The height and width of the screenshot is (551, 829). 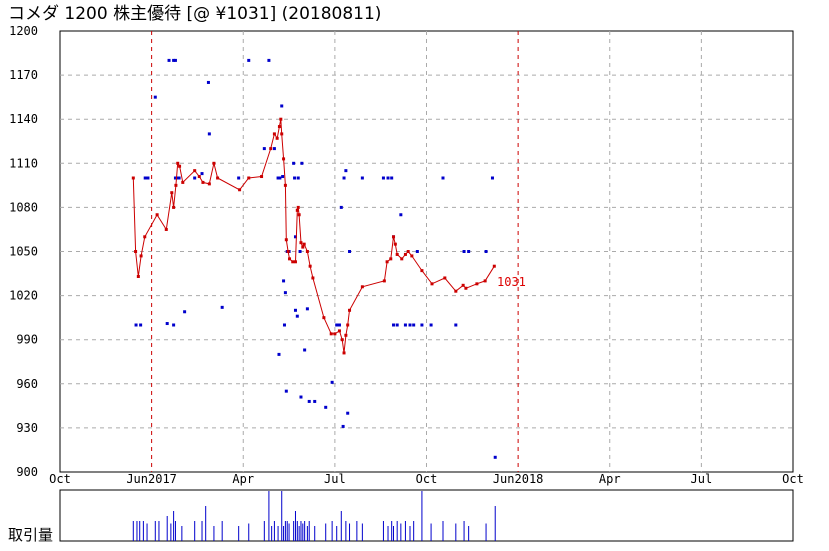 I want to click on y-tick-label: 1200, so click(x=23, y=31).